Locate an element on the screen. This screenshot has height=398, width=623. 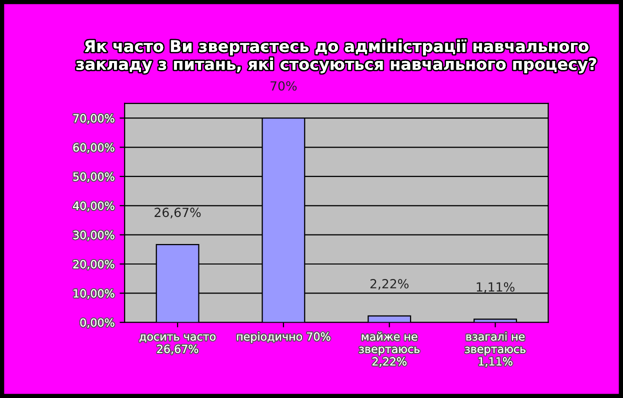
x-tick-label: досить часто 26,67% is located at coordinates (178, 344).